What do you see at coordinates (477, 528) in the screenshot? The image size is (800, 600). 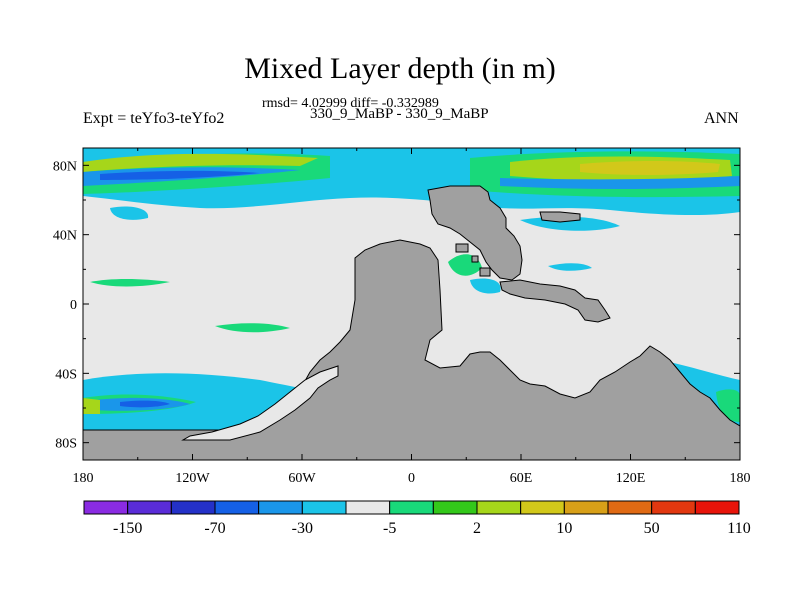 I see `colorbar-label: 2` at bounding box center [477, 528].